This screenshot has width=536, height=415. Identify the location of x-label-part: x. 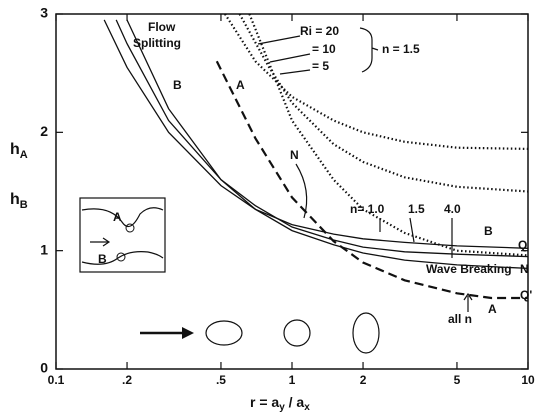
(307, 407).